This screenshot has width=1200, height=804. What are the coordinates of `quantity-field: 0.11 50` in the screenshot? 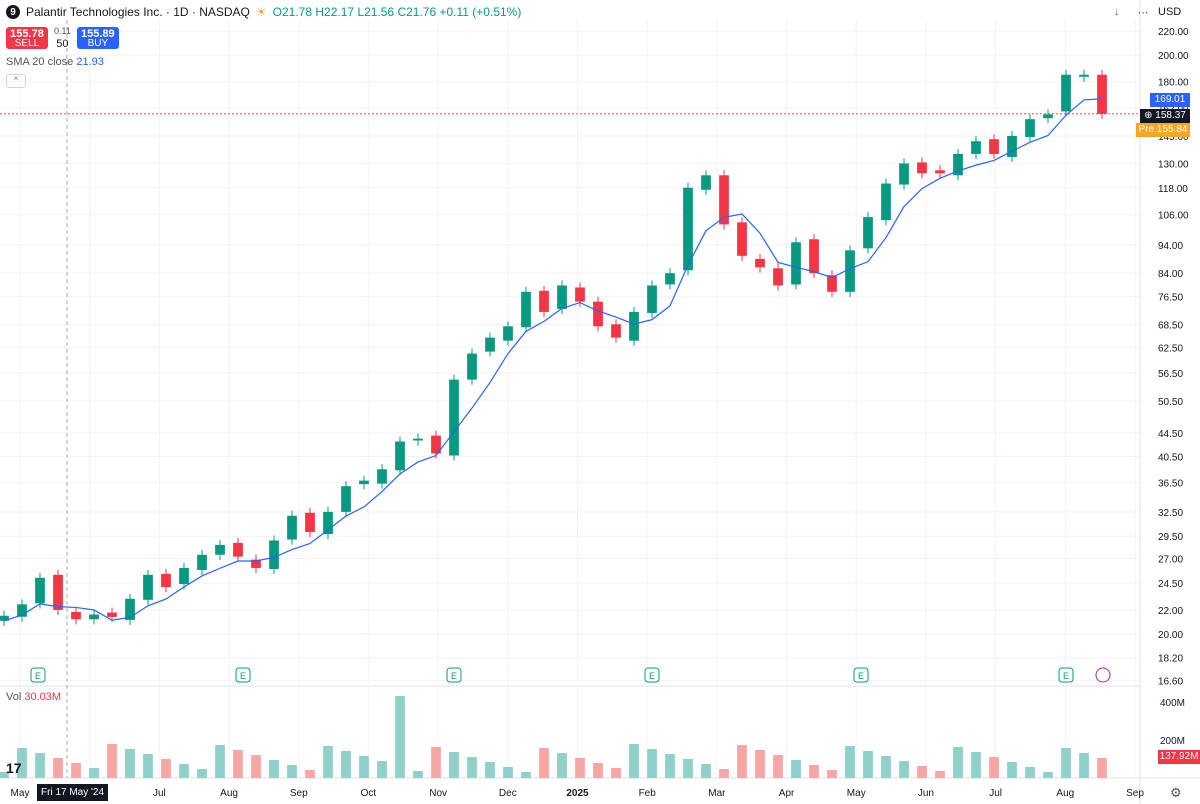 It's located at (62, 38).